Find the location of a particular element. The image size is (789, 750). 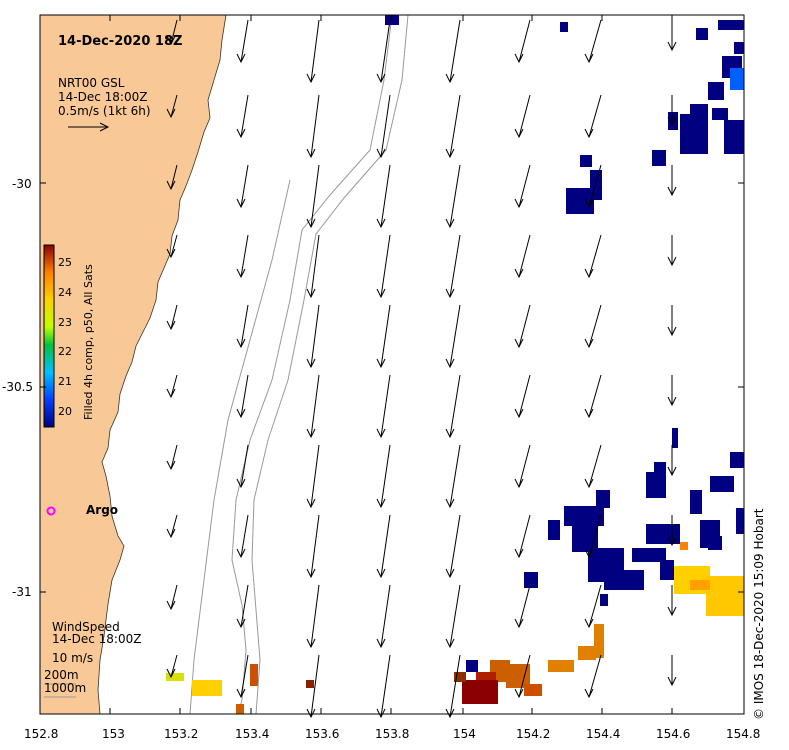

x-axis-tick-label: 154.4 is located at coordinates (603, 734).